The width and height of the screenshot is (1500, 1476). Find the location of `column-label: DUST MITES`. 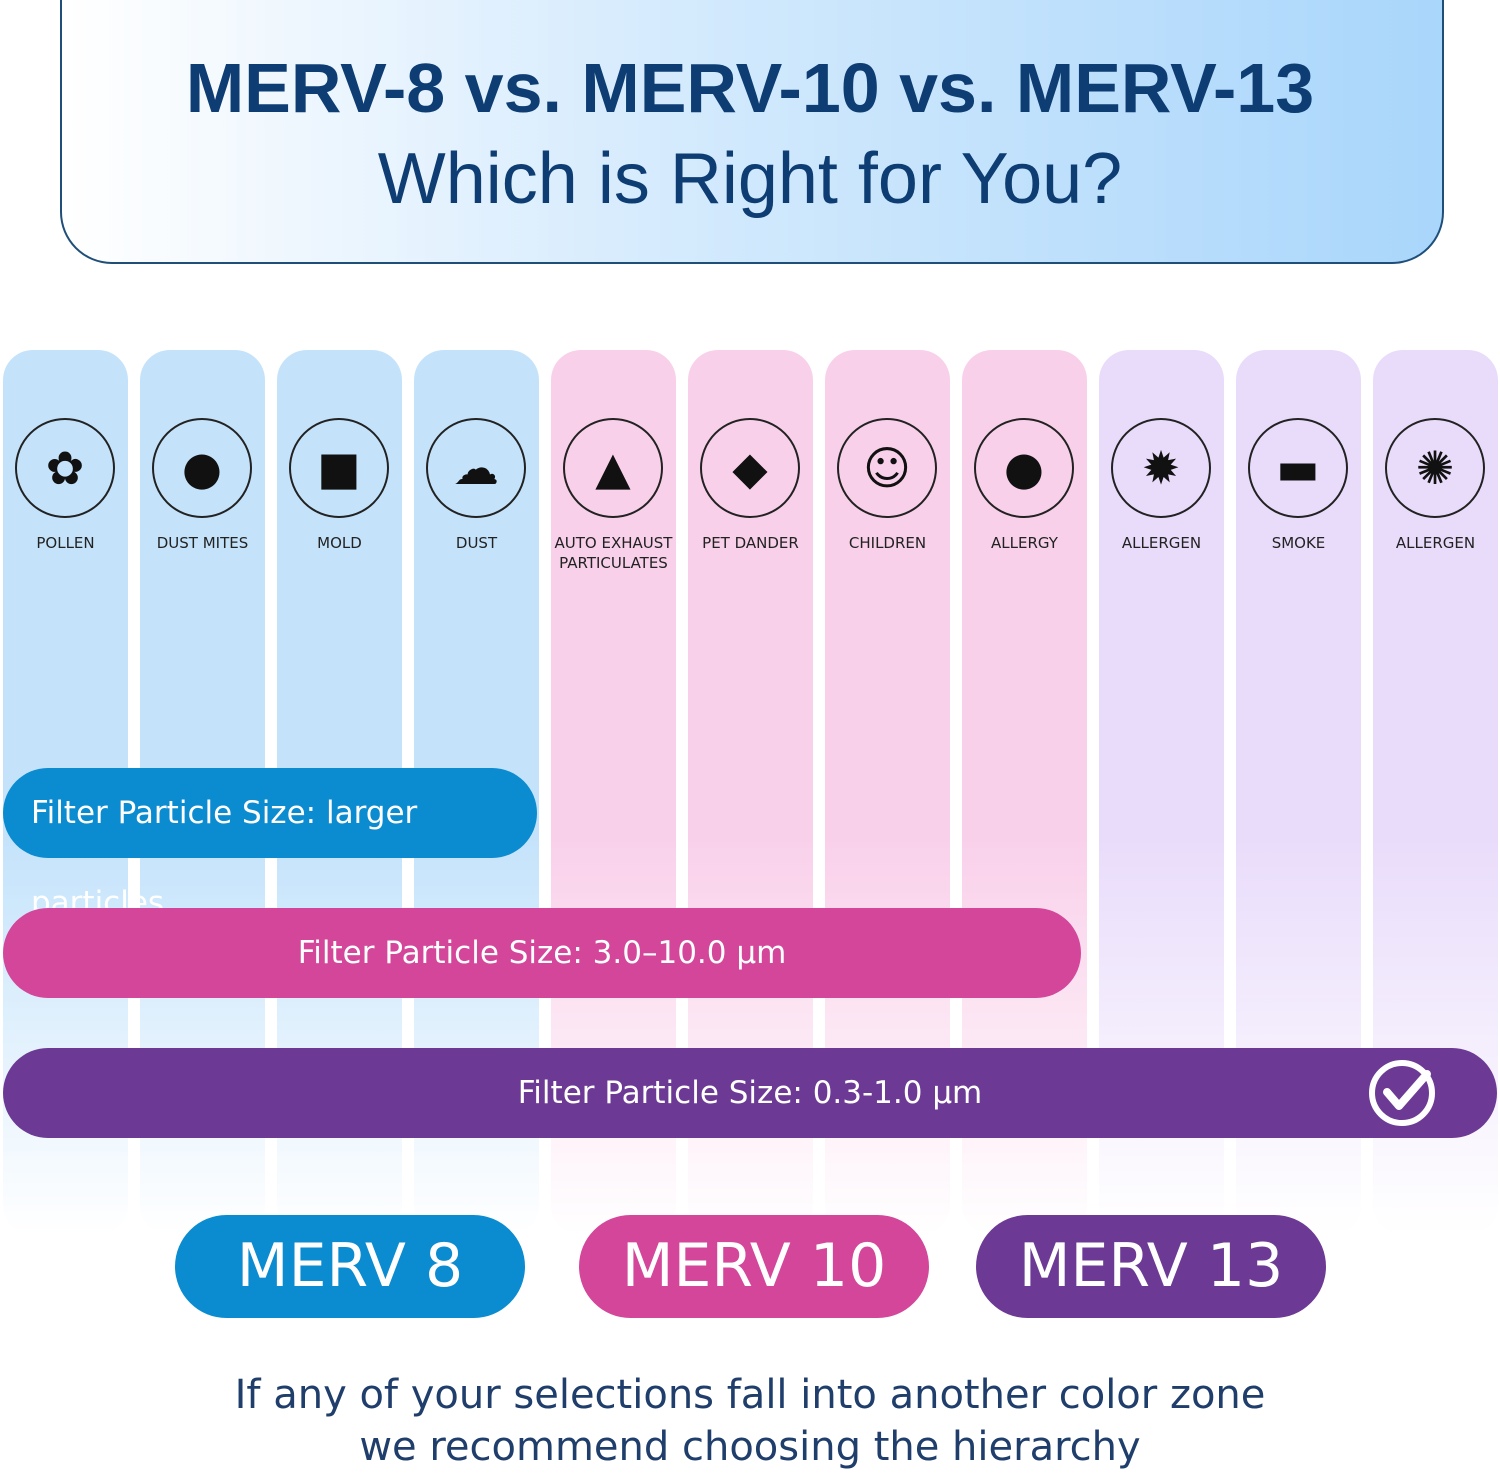

column-label: DUST MITES is located at coordinates (202, 543).